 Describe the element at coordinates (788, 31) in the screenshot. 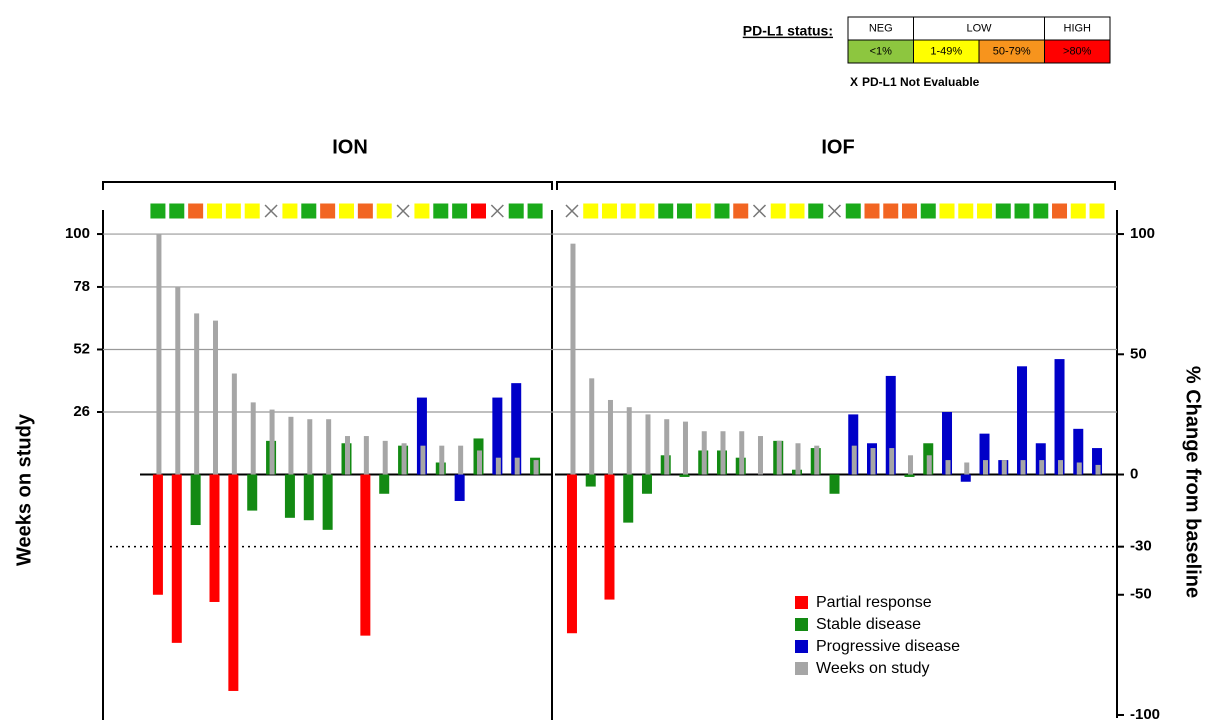

I see `status-title: PD-L1 status:` at that location.